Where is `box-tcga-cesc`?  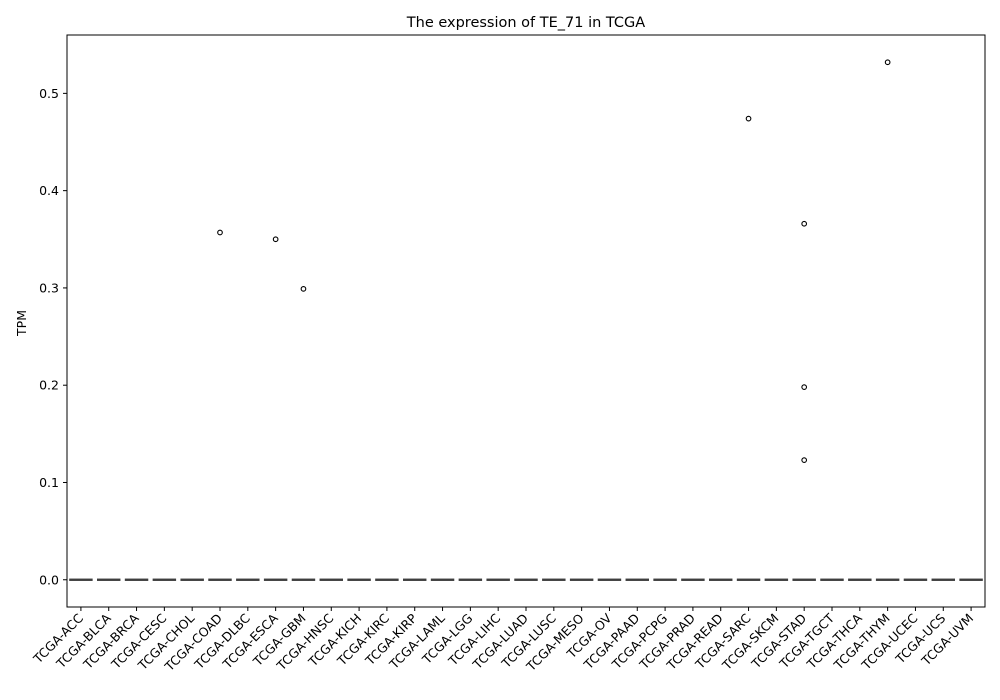
box-tcga-cesc is located at coordinates (164, 579).